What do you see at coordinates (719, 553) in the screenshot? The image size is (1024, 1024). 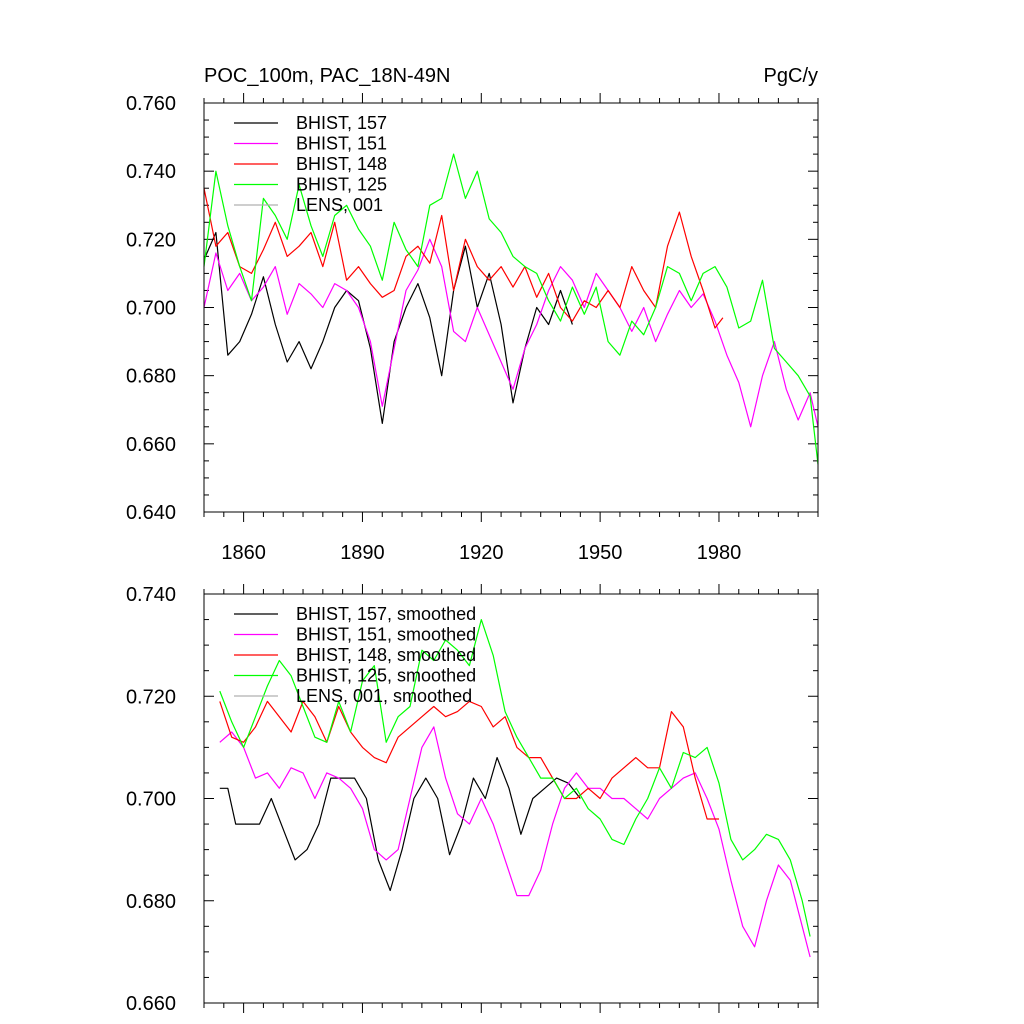 I see `x-tick-label: 1980` at bounding box center [719, 553].